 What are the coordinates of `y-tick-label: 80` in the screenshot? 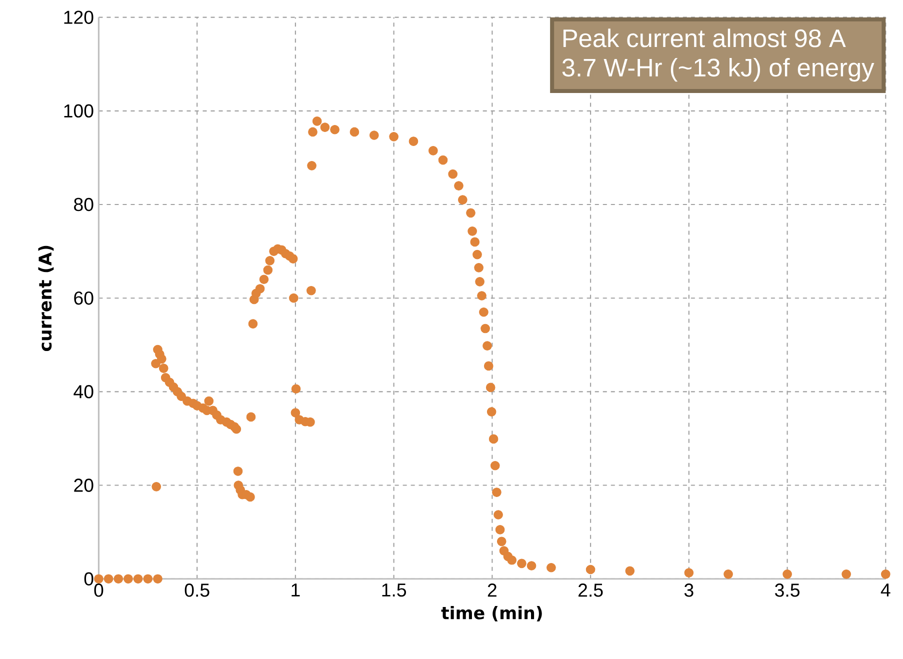 It's located at (84, 205).